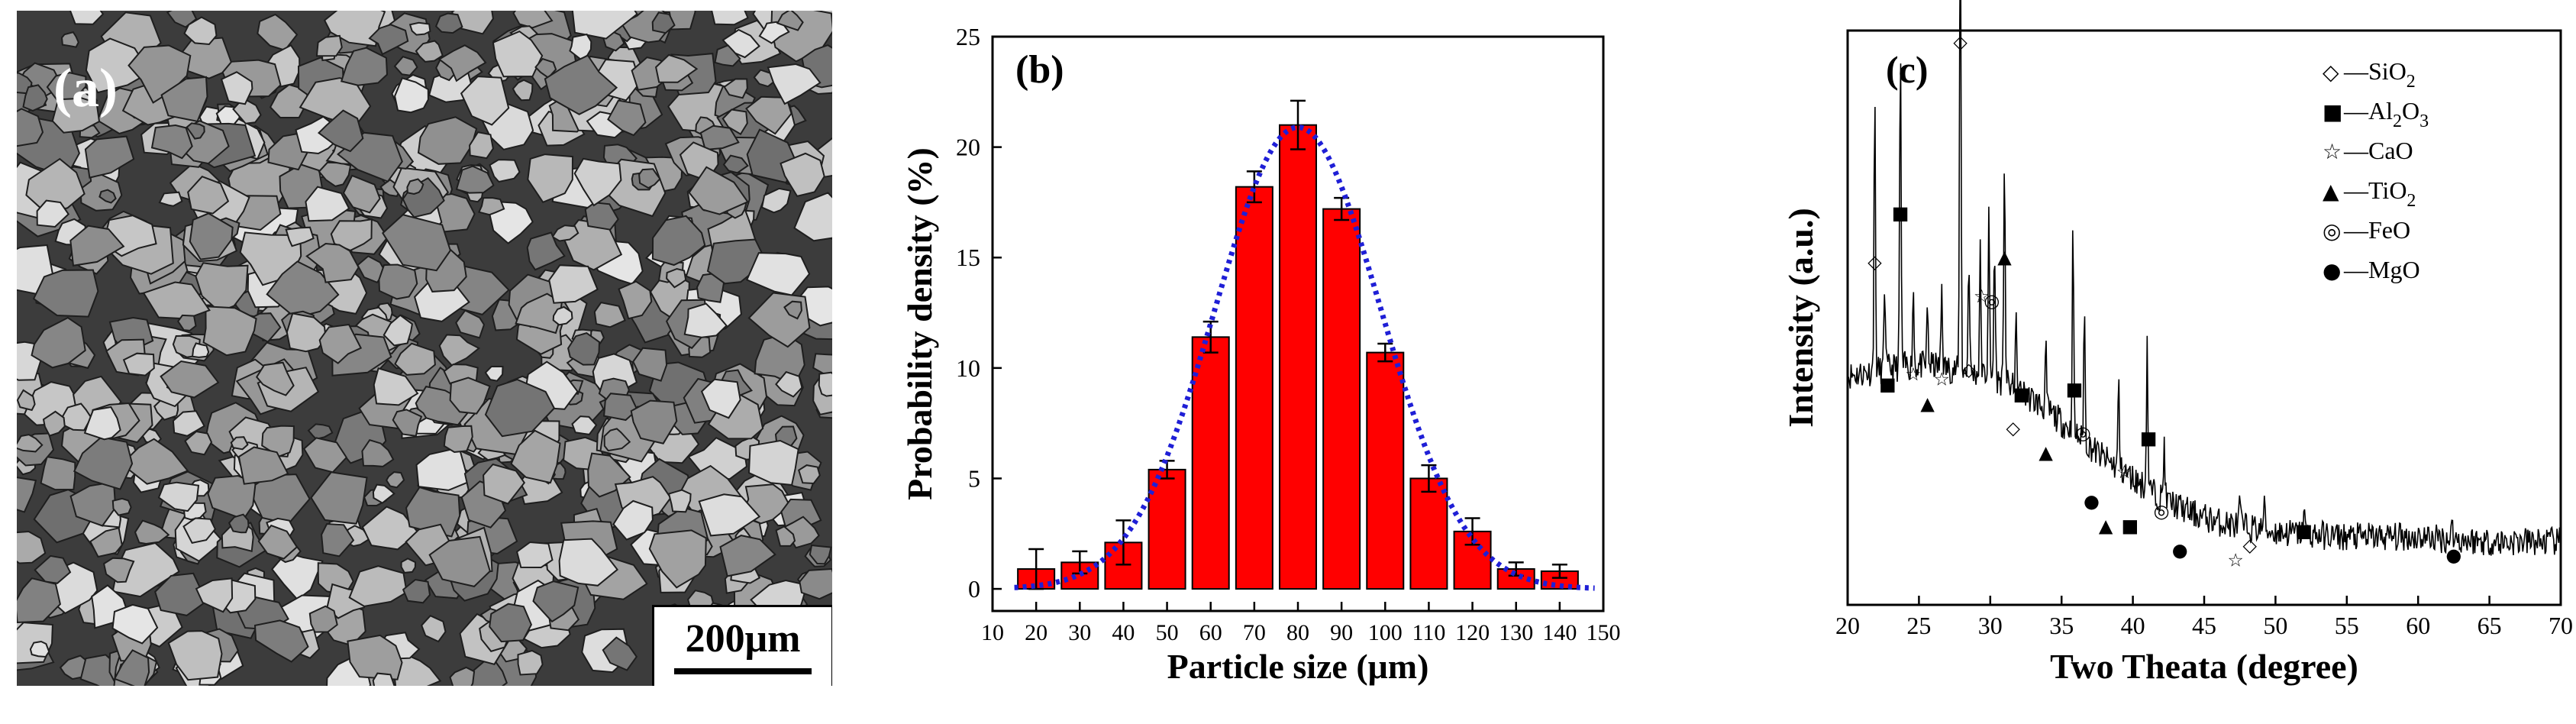 The height and width of the screenshot is (724, 2576). What do you see at coordinates (1304, 358) in the screenshot?
I see `gaussian-fit-curve` at bounding box center [1304, 358].